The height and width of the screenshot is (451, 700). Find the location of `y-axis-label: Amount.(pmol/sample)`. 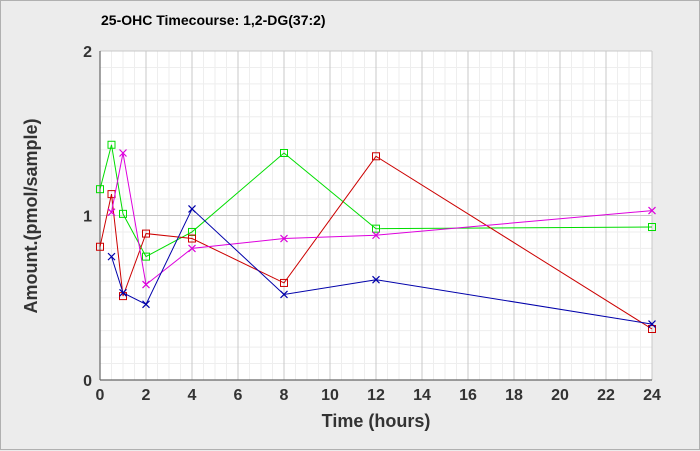

y-axis-label: Amount.(pmol/sample) is located at coordinates (31, 215).